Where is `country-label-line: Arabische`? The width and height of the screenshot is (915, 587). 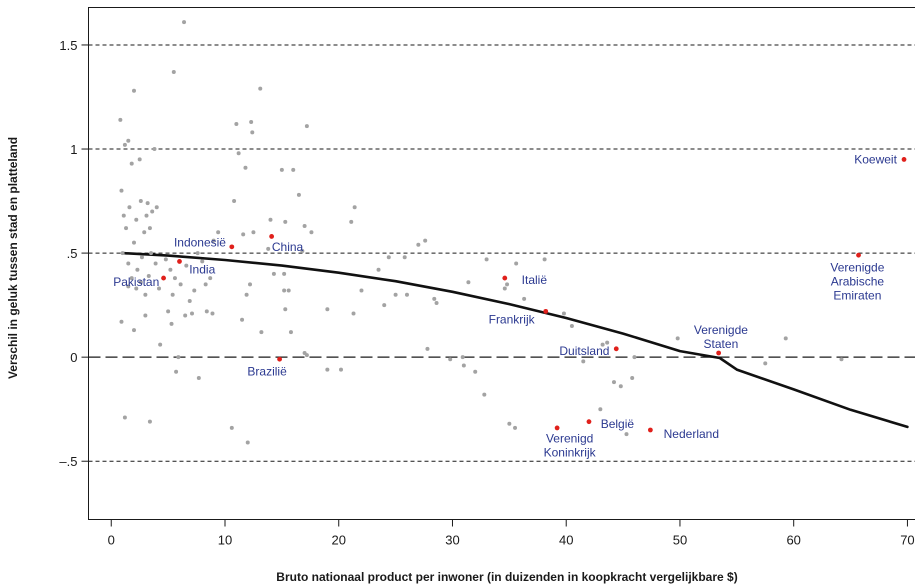
country-label-line: Arabische is located at coordinates (858, 282).